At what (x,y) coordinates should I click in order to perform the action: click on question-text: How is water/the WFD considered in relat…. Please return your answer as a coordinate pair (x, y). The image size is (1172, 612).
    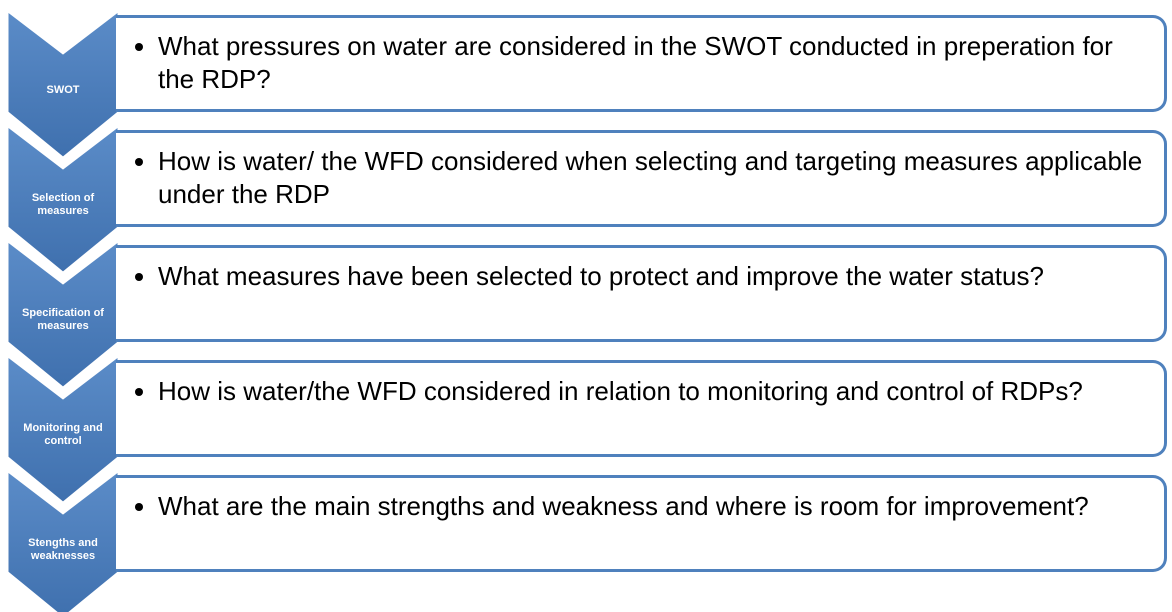
    Looking at the image, I should click on (653, 385).